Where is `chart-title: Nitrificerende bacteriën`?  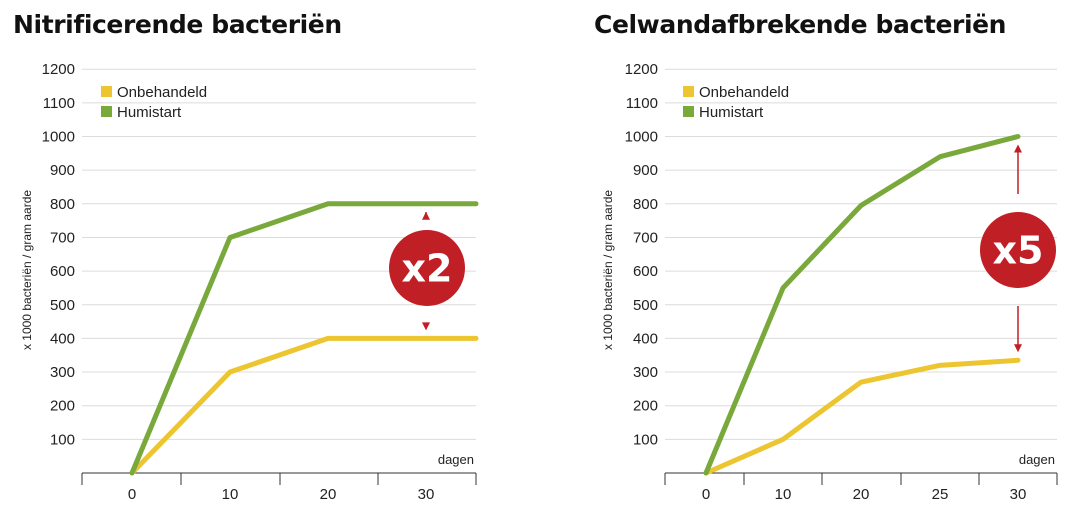
chart-title: Nitrificerende bacteriën is located at coordinates (177, 24).